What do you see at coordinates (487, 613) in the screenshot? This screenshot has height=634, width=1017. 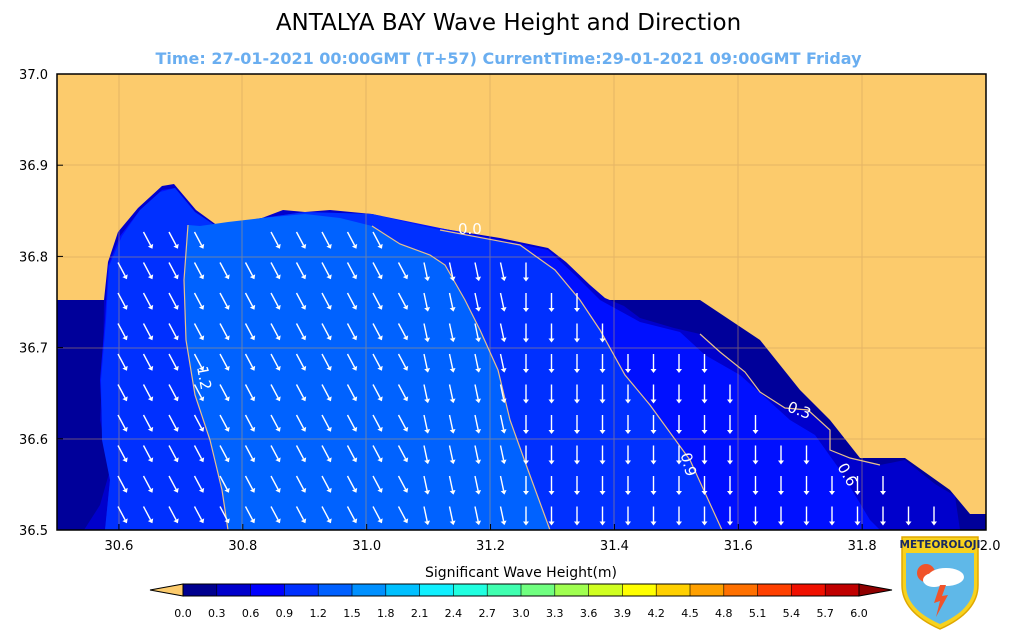 I see `colorbar-tick-label: 2.7` at bounding box center [487, 613].